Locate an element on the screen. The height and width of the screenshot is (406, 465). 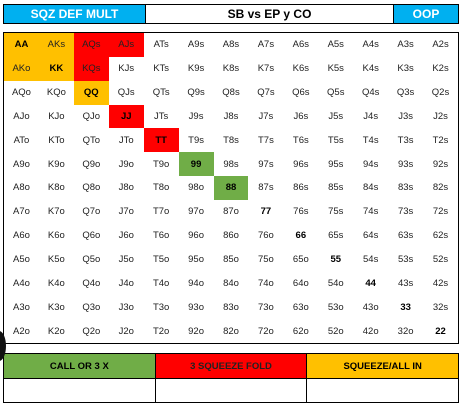
hand-cell: 86s is located at coordinates (301, 188).